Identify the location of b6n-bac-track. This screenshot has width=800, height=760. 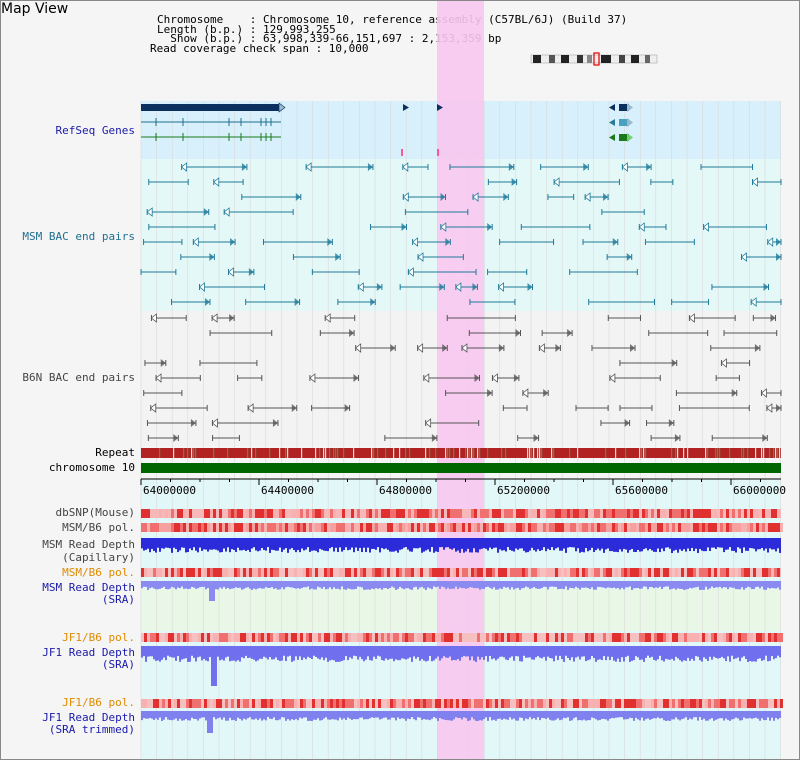
(462, 377).